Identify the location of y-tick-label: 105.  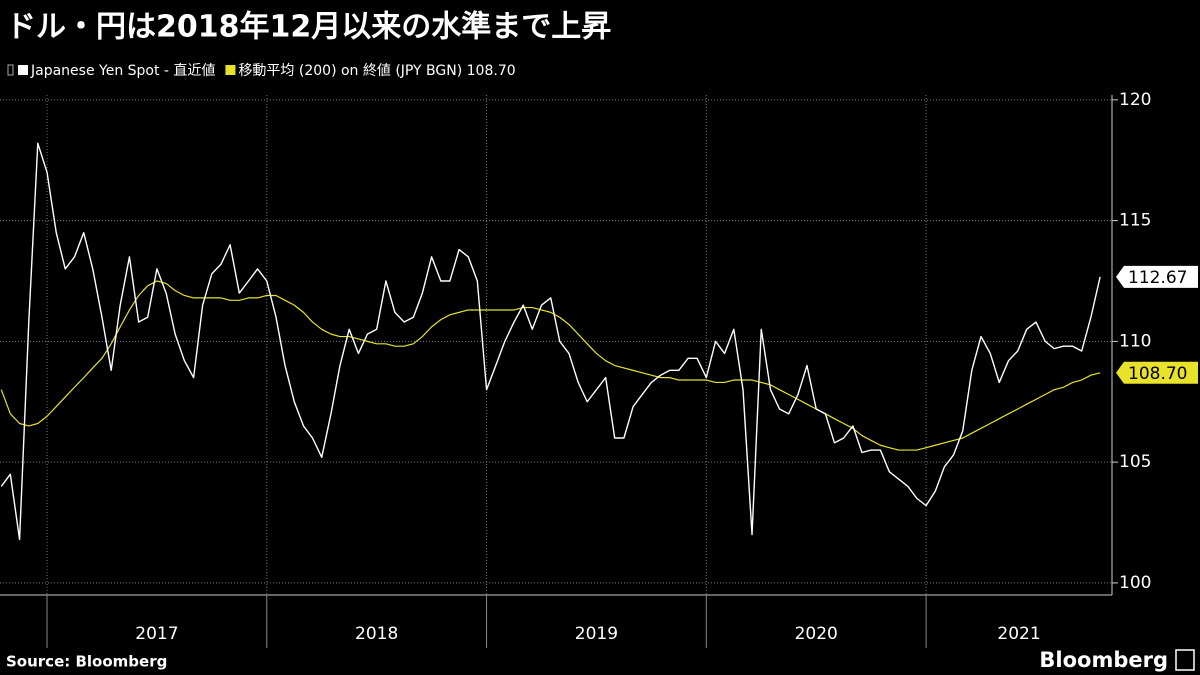
(1135, 462).